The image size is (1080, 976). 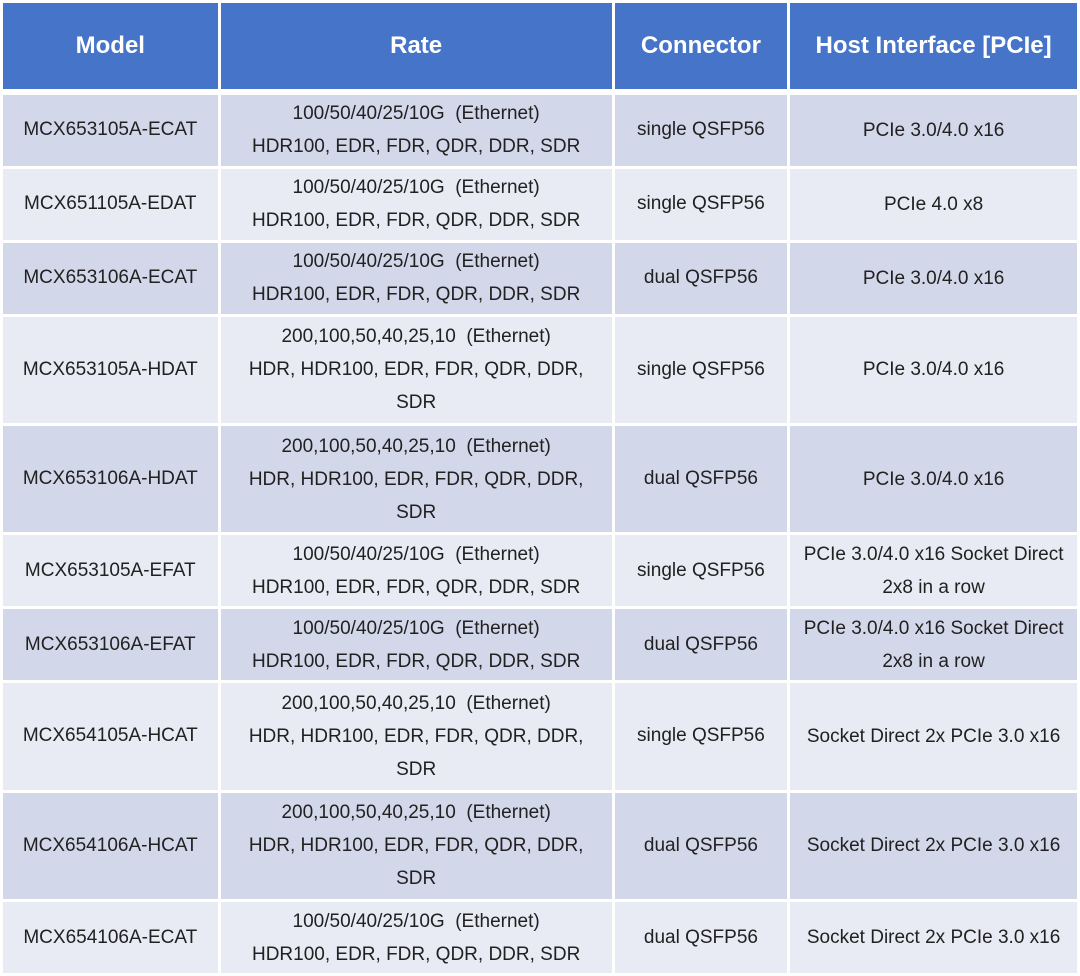 I want to click on host-interface-cell: PCIe 4.0 x8, so click(x=933, y=204).